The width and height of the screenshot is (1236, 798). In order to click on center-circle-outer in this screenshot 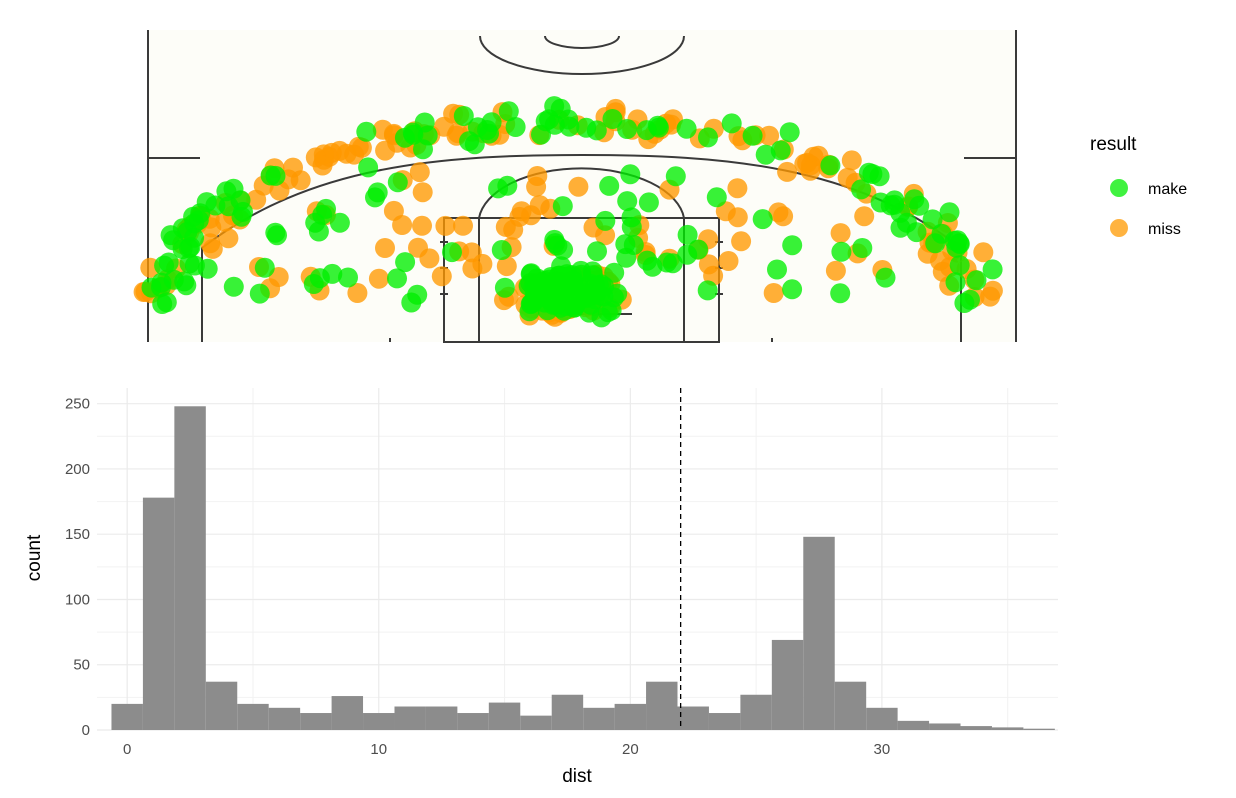, I will do `click(582, 55)`.